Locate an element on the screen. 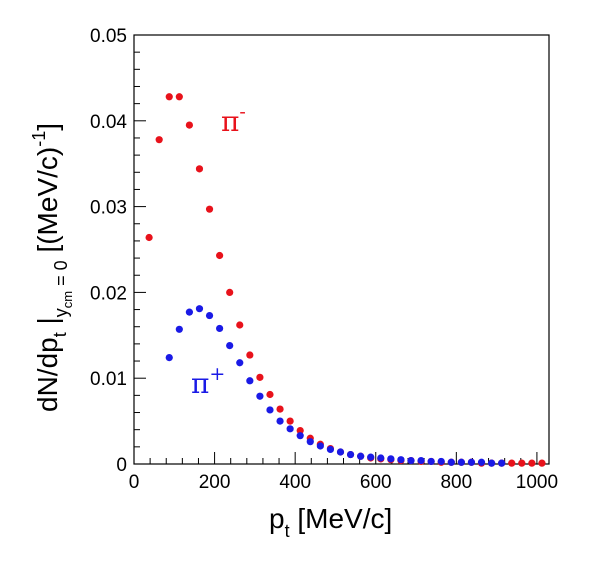 This screenshot has height=573, width=598. y-axis-title-a: dN/dp is located at coordinates (47, 374).